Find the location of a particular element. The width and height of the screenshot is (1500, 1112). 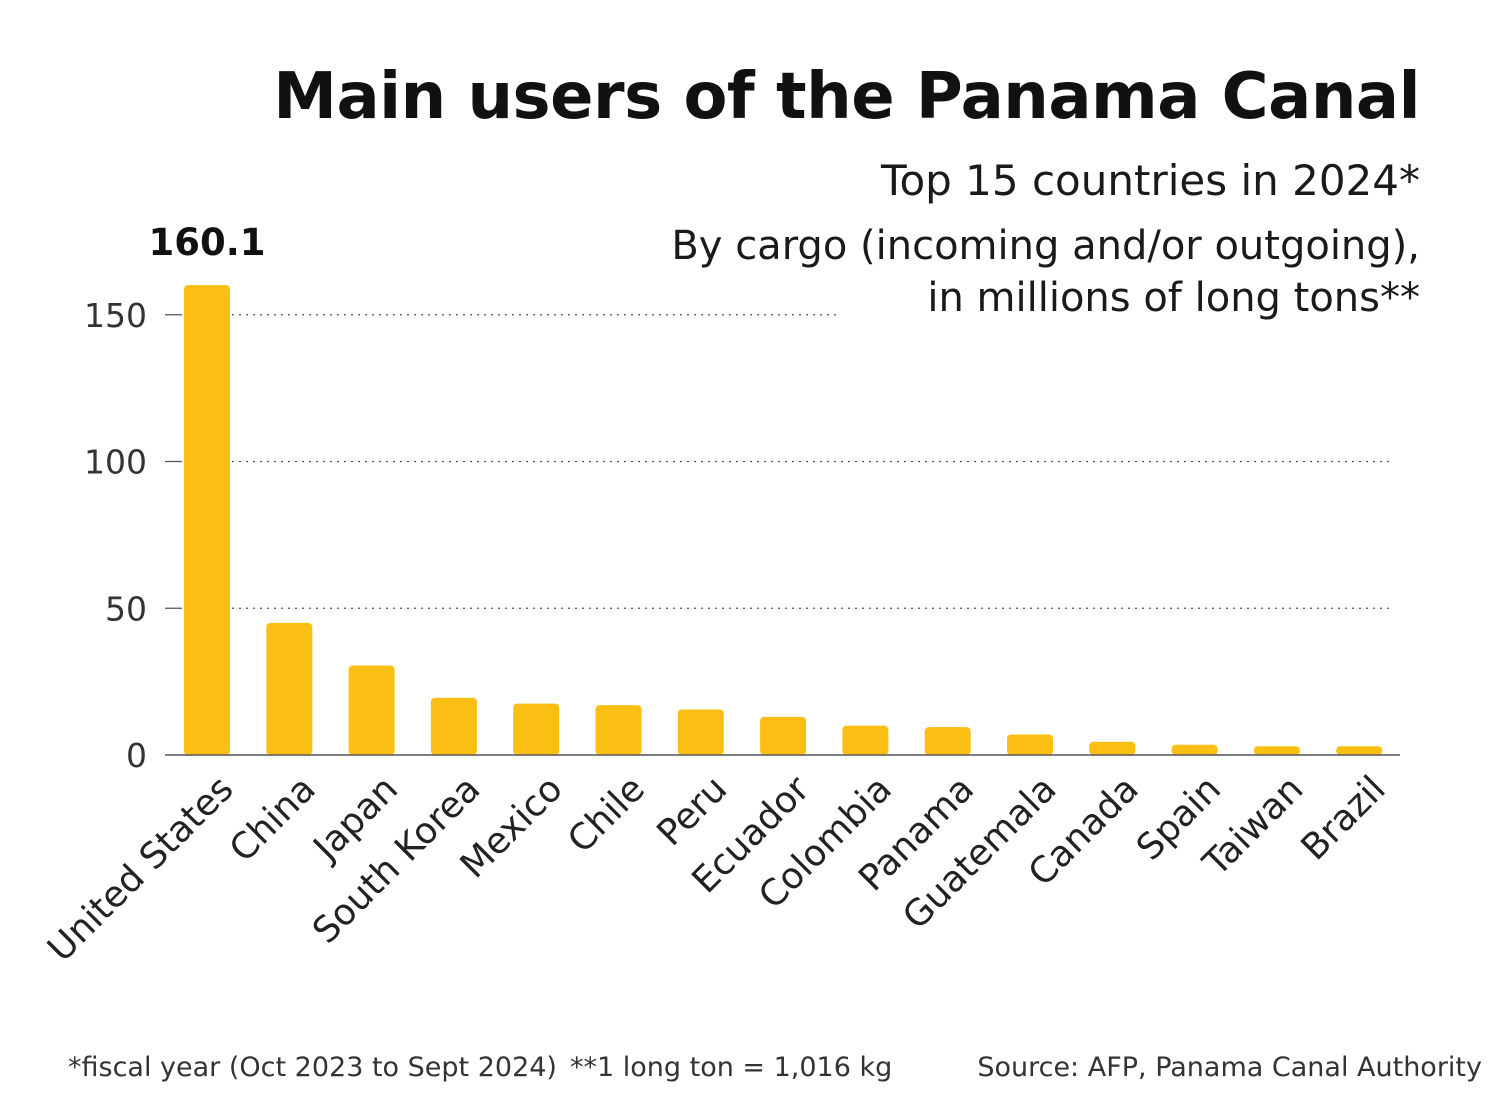

bar-panama is located at coordinates (947, 741).